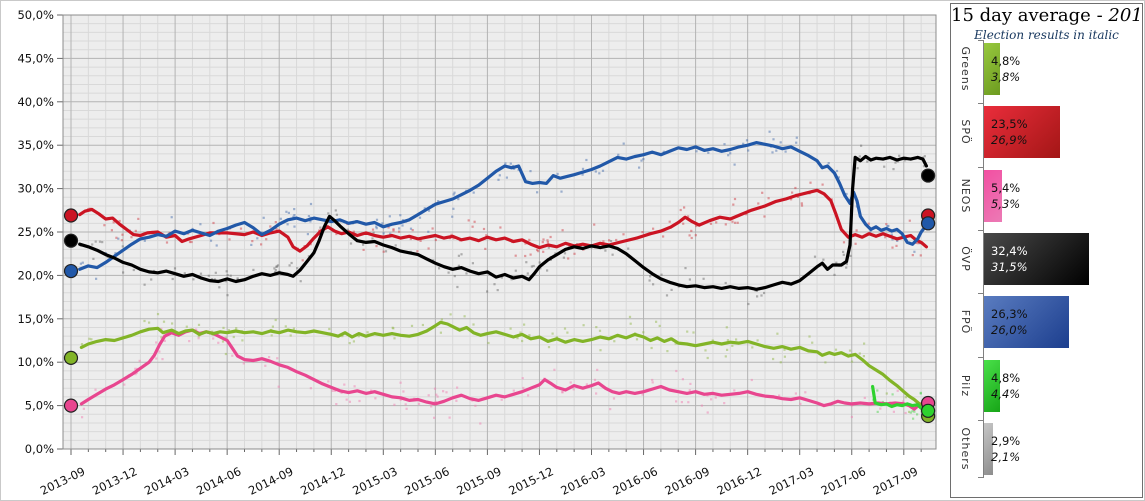 The width and height of the screenshot is (1145, 501). Describe the element at coordinates (1036, 258) in the screenshot. I see `legend-bar-ovp` at that location.